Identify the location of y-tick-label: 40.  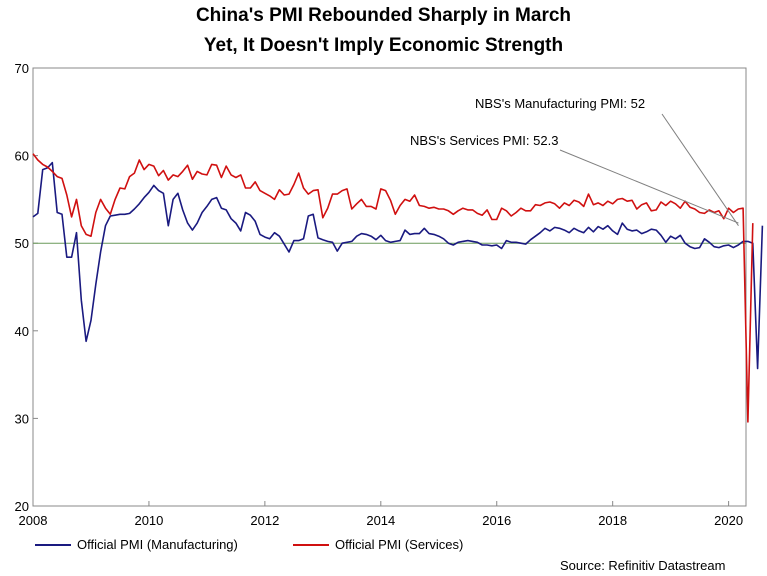
(22, 331).